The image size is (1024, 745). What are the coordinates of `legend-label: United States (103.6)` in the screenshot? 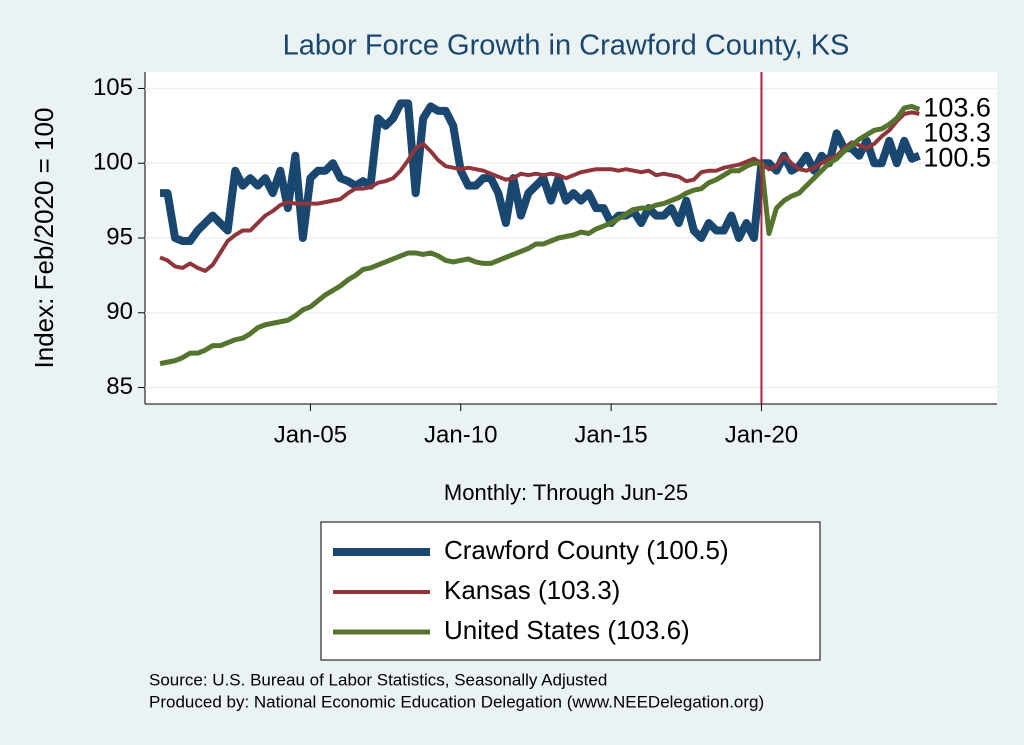 It's located at (567, 630).